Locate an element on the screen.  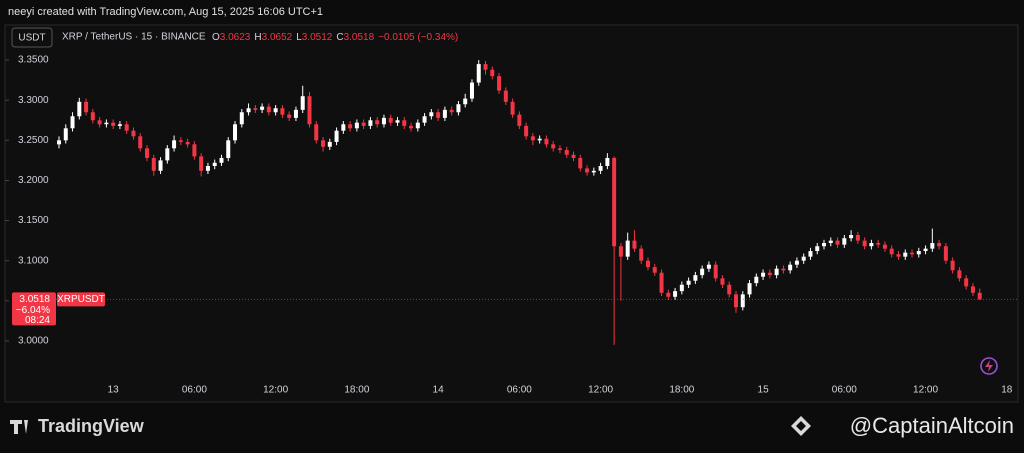
legend-key: H is located at coordinates (257, 37).